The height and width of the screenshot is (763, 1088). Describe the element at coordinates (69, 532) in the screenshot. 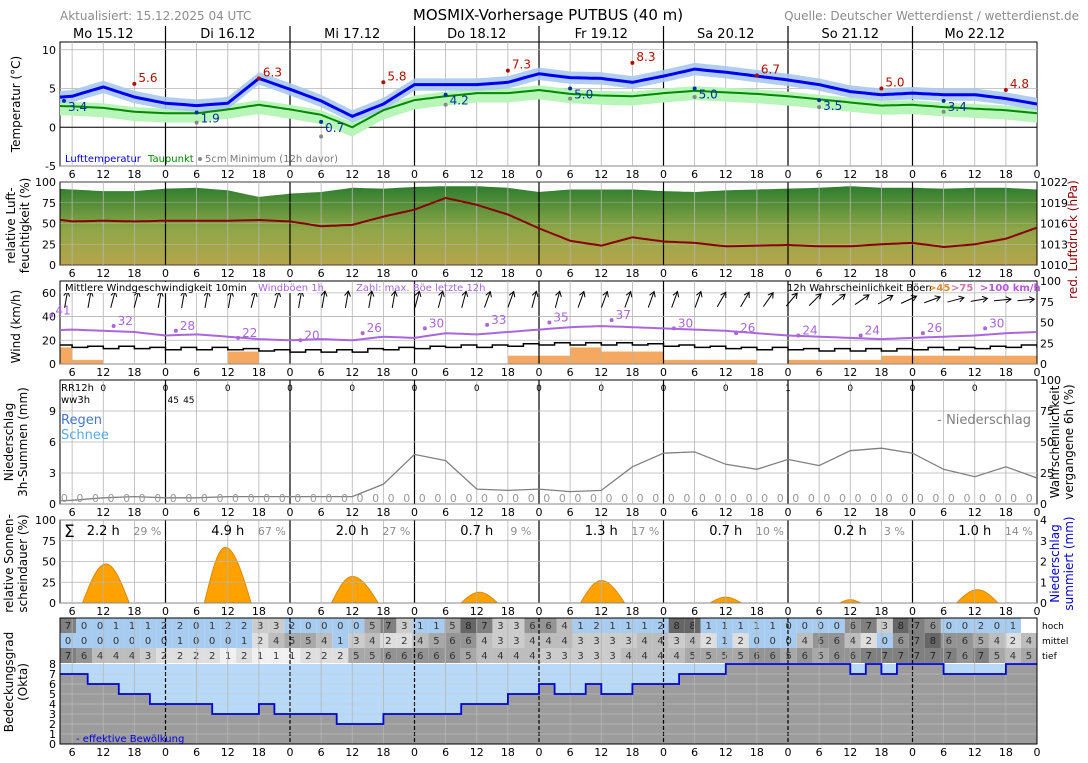

I see `sigma-label: Σ` at that location.